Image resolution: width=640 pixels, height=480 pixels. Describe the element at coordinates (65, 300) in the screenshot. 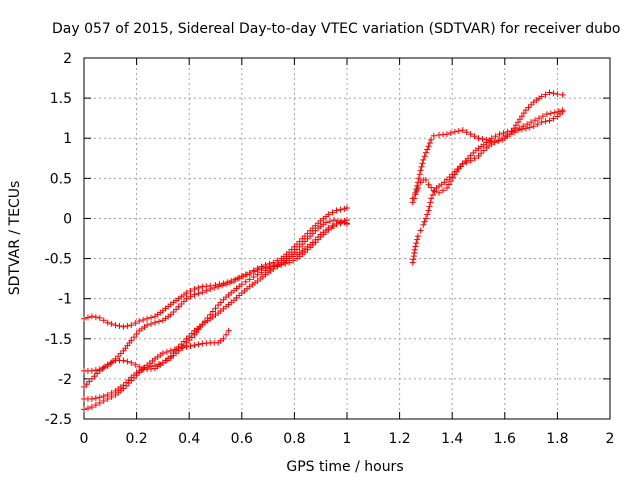

I see `y-tick-label: -1` at that location.